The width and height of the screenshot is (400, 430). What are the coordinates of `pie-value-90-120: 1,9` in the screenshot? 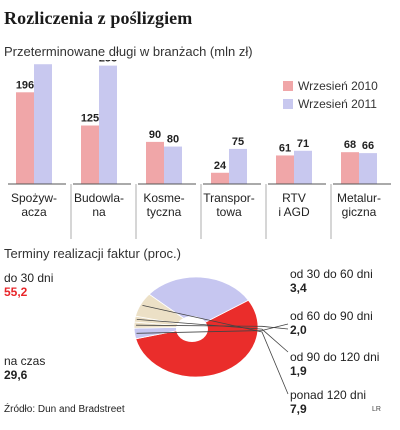 It's located at (298, 371).